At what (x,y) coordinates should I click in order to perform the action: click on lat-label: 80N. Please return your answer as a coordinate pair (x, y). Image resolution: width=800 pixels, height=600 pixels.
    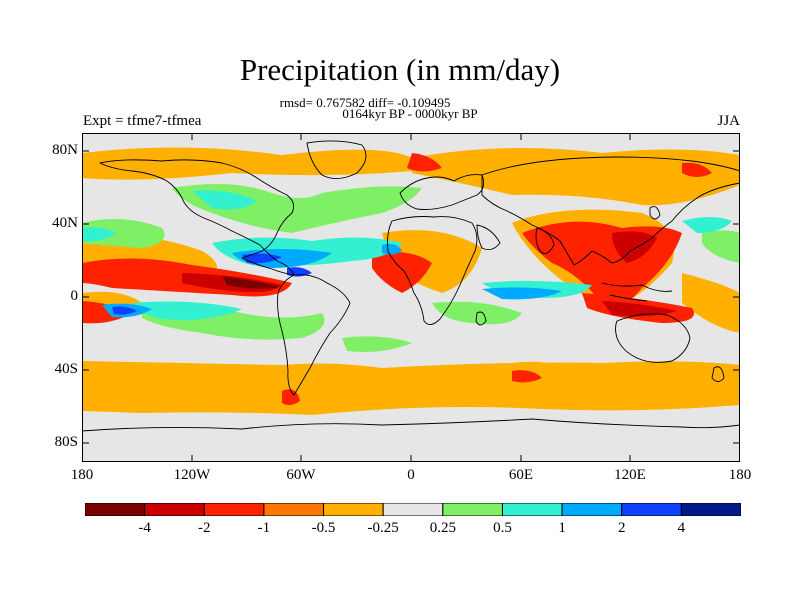
    Looking at the image, I should click on (65, 150).